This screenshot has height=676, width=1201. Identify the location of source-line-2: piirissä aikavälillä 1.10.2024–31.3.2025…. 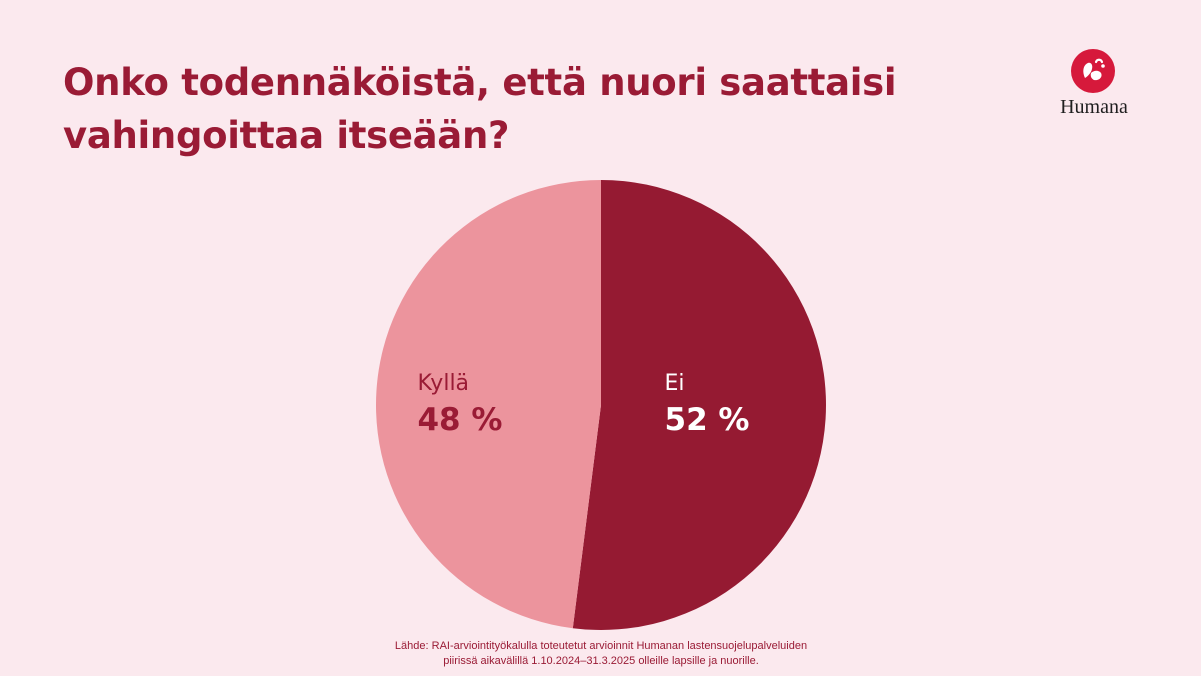
(601, 661).